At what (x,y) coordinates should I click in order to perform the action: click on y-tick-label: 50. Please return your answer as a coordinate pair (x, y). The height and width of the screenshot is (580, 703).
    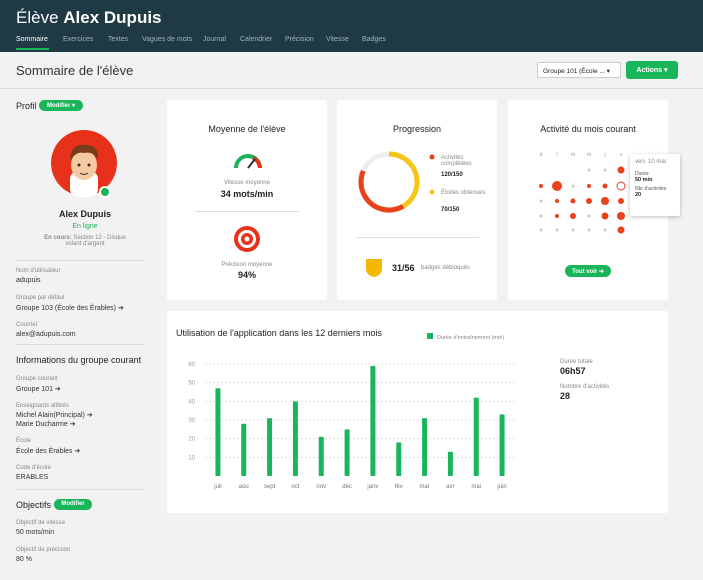
    Looking at the image, I should click on (191, 384).